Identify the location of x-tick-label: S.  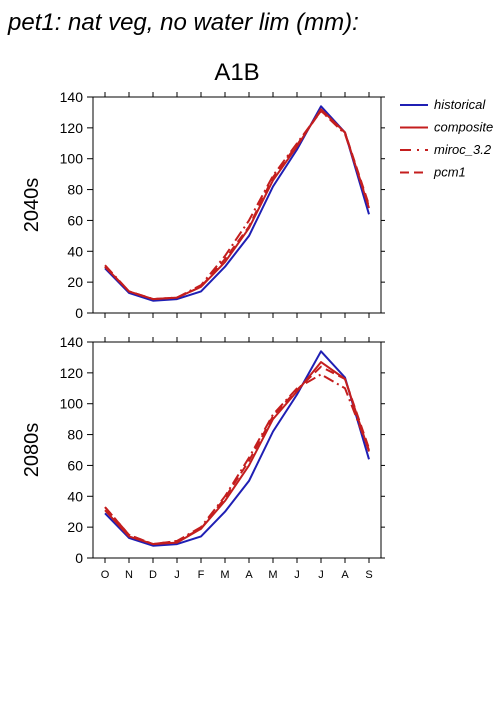
(368, 575).